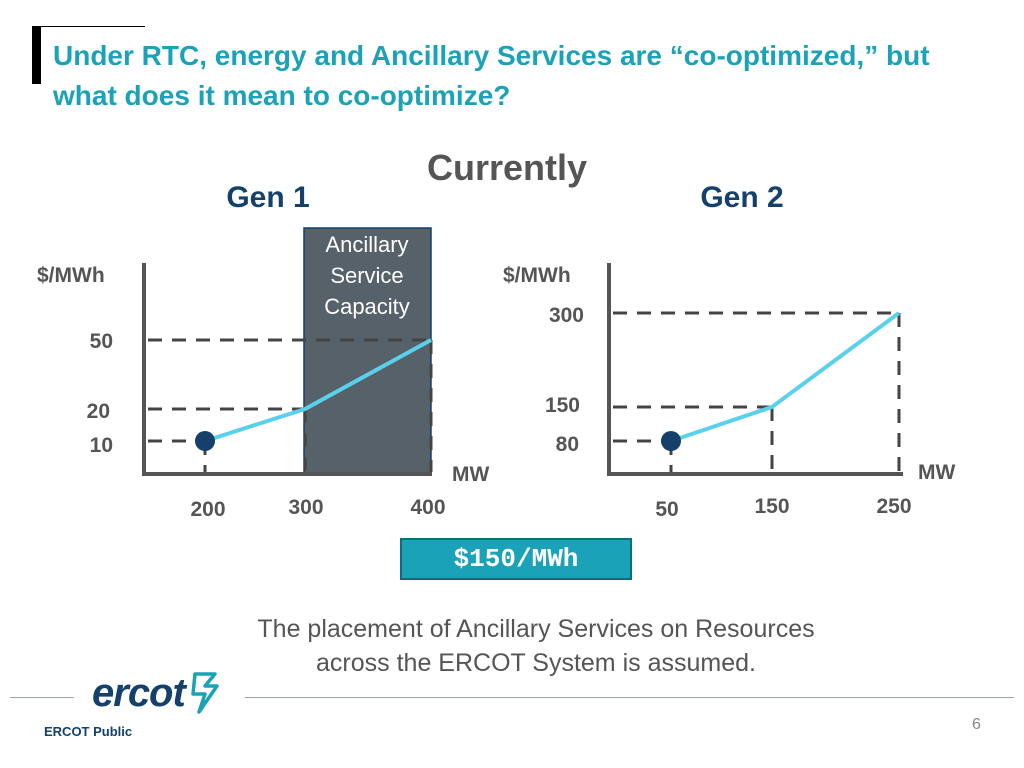 This screenshot has width=1024, height=768. What do you see at coordinates (936, 472) in the screenshot?
I see `gen2-xlabel: MW` at bounding box center [936, 472].